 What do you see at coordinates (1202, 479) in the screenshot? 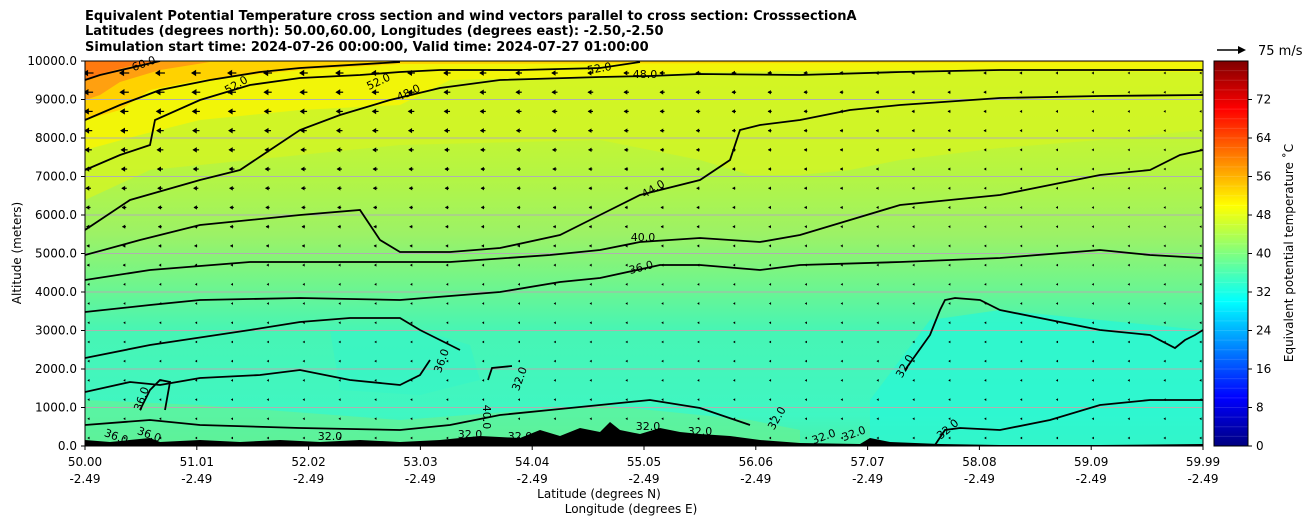
I see `x-tick-label-longitude: -2.49` at bounding box center [1202, 479].